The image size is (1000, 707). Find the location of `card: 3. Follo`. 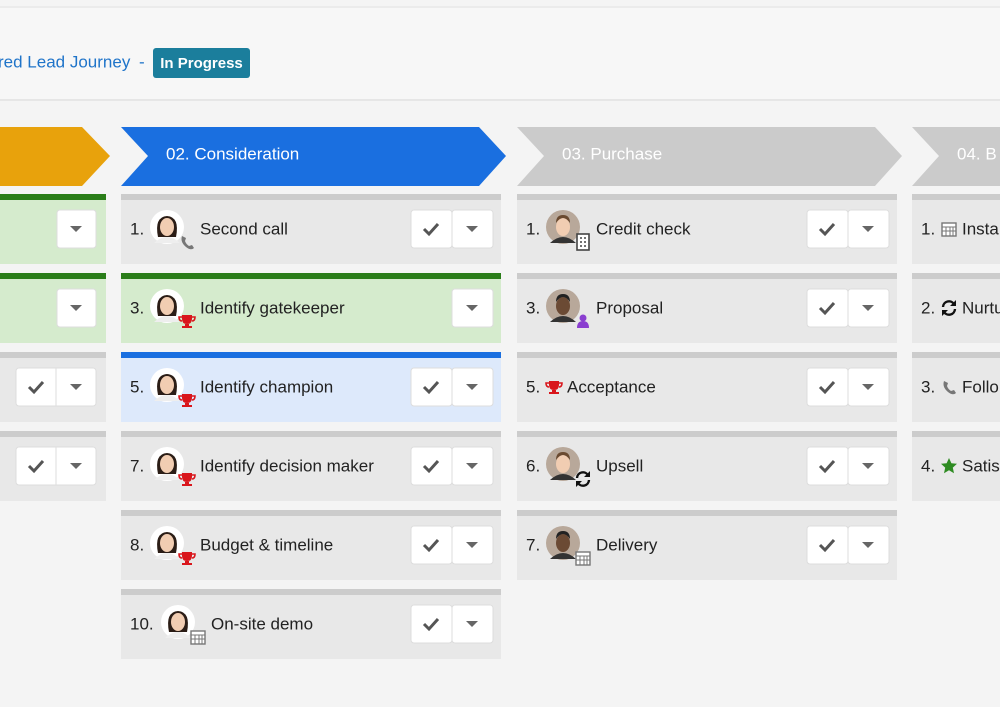

card: 3. Follo is located at coordinates (956, 387).